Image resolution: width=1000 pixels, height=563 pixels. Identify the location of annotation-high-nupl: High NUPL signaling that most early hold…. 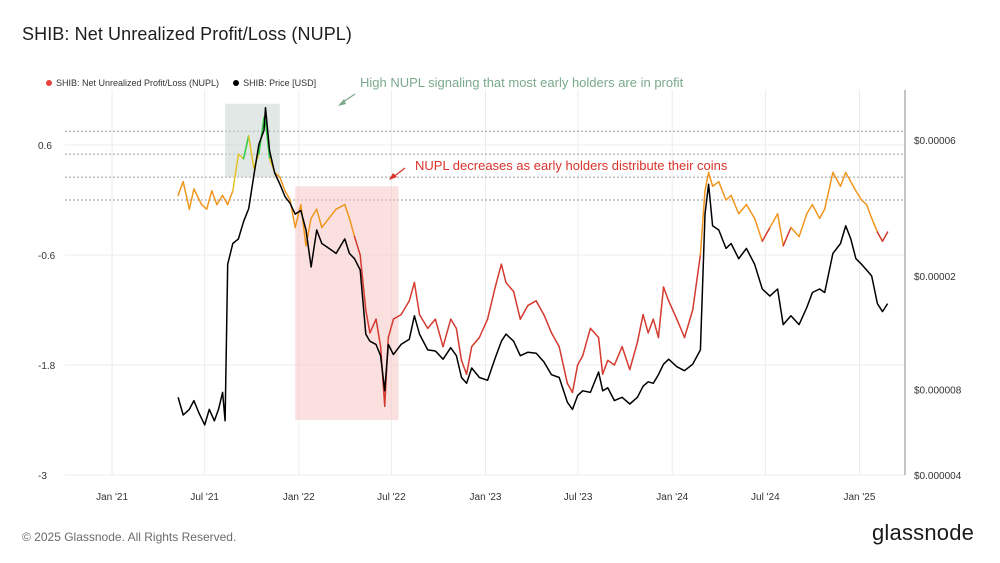
(522, 82).